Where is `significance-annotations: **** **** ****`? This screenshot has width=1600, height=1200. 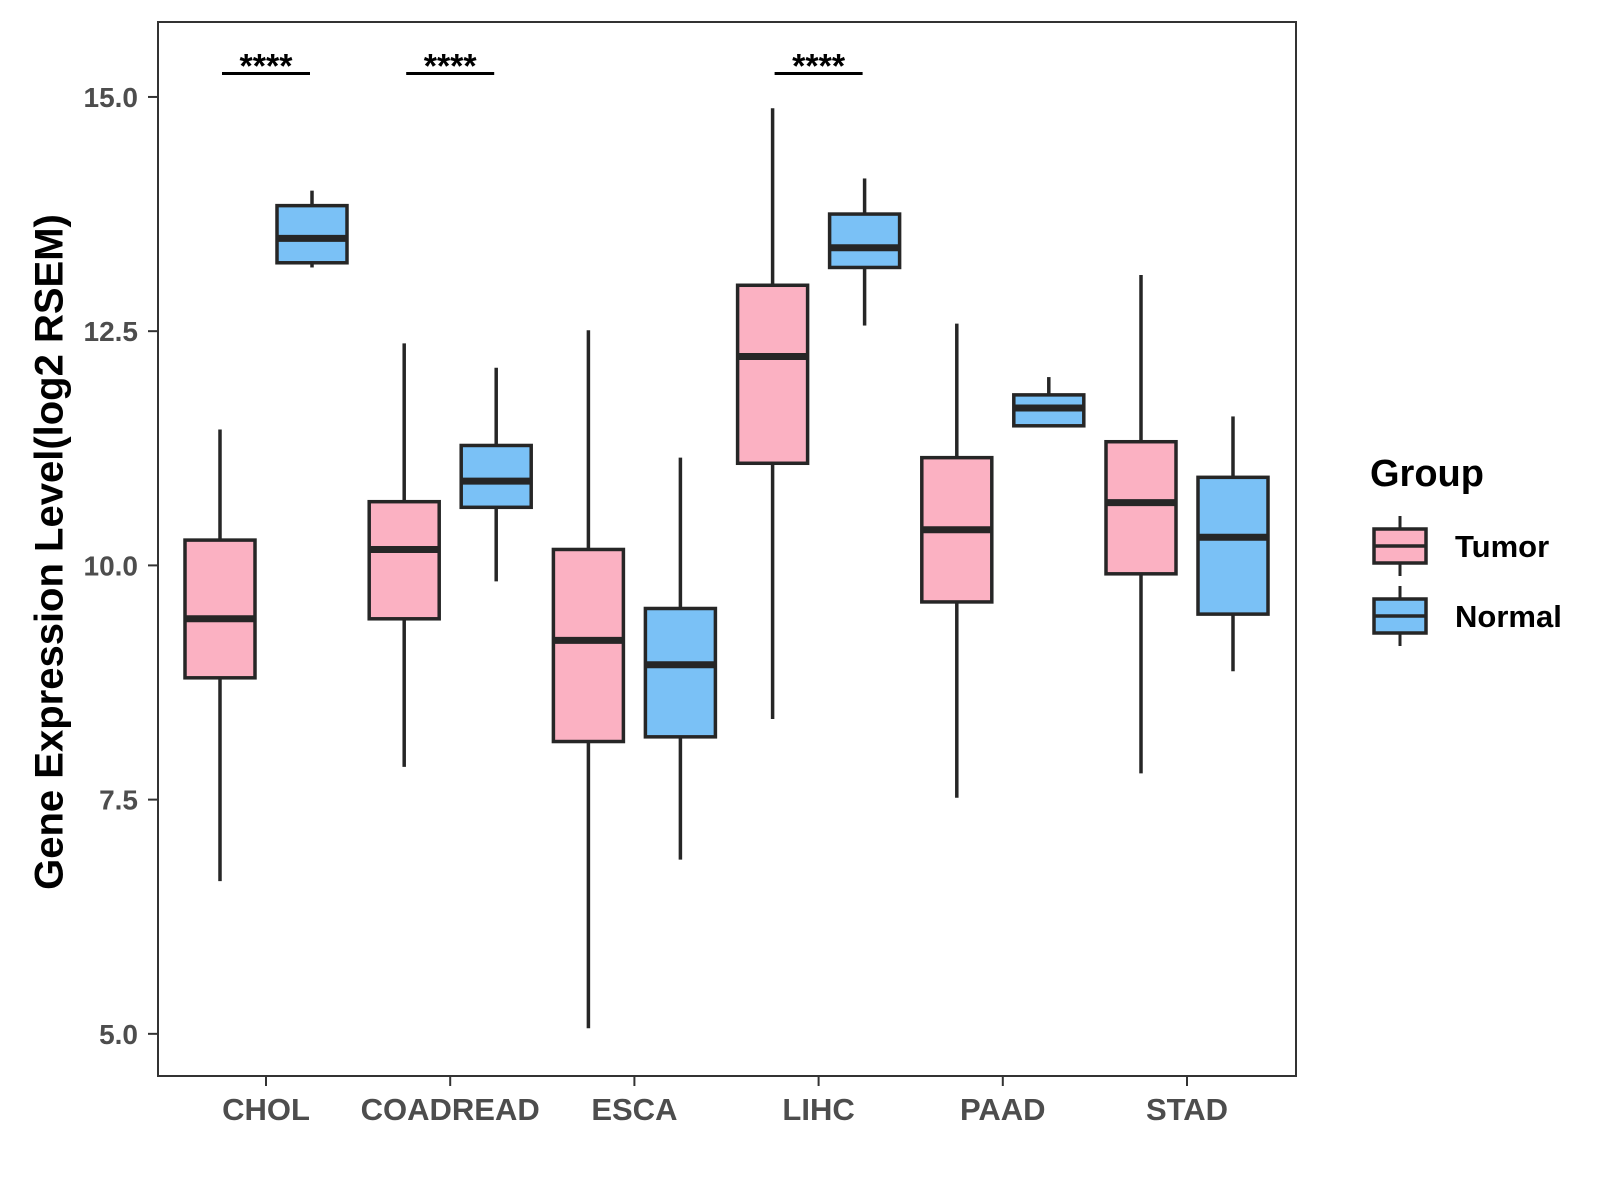
significance-annotations: **** **** **** is located at coordinates (542, 67).